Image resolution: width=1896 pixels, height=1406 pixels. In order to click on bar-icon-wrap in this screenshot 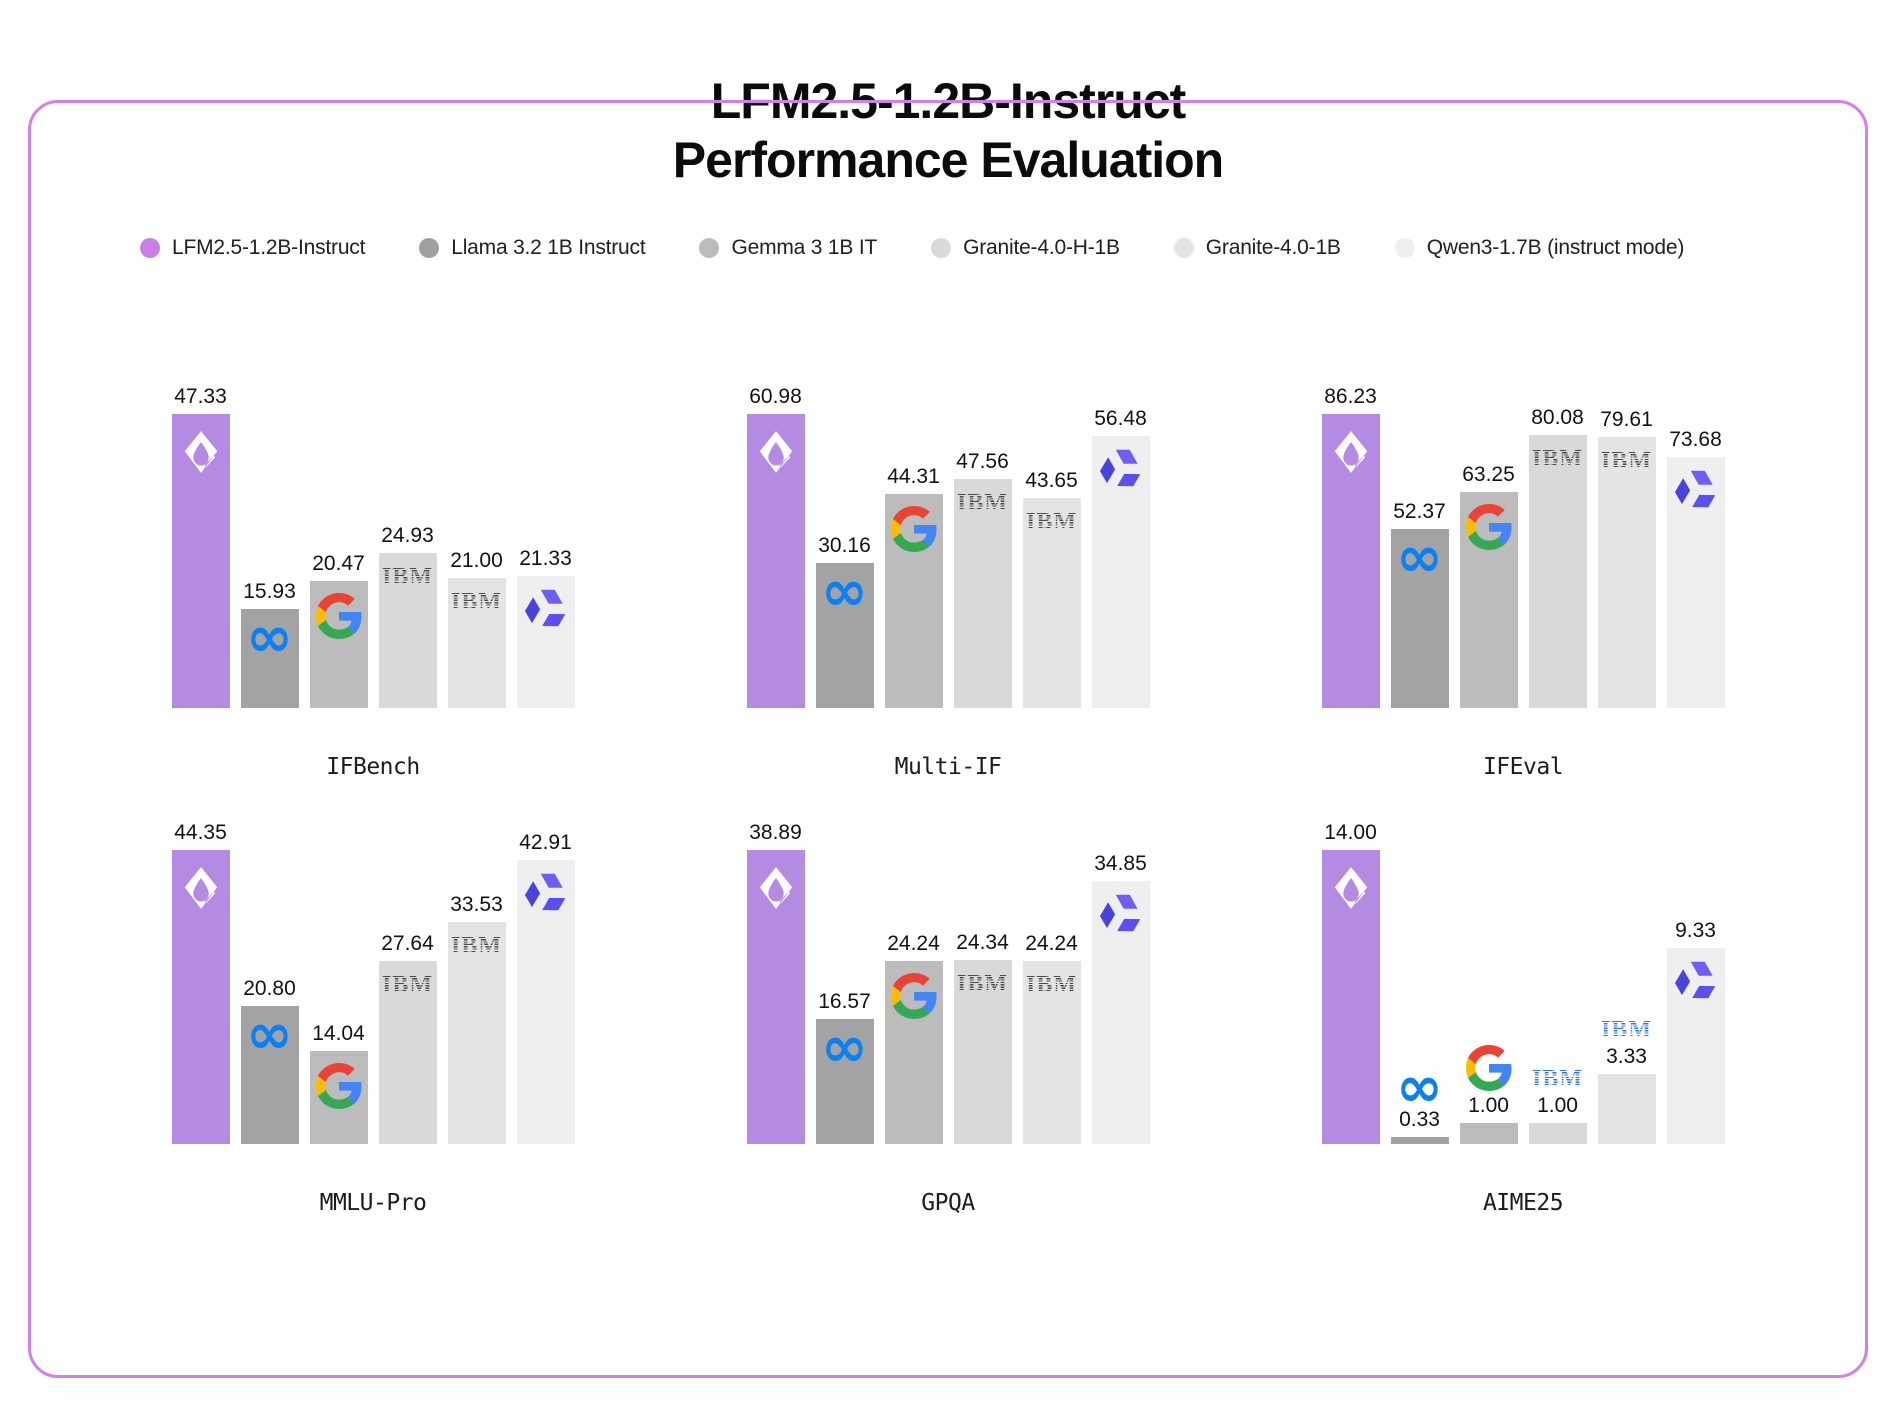, I will do `click(1488, 1068)`.